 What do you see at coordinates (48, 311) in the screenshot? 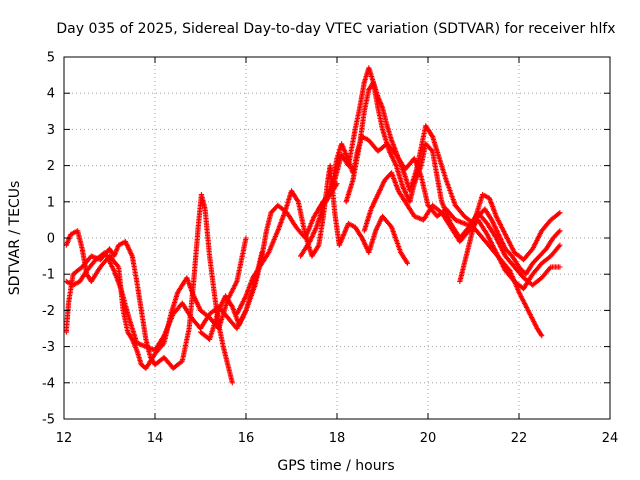
I see `y-tick-label: -2` at bounding box center [48, 311].